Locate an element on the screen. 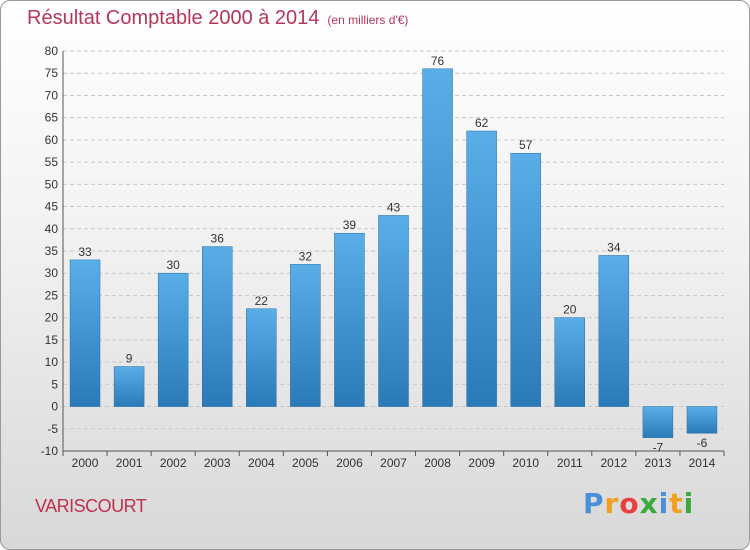 Image resolution: width=750 pixels, height=550 pixels. x-tick-label: 2010 is located at coordinates (525, 463).